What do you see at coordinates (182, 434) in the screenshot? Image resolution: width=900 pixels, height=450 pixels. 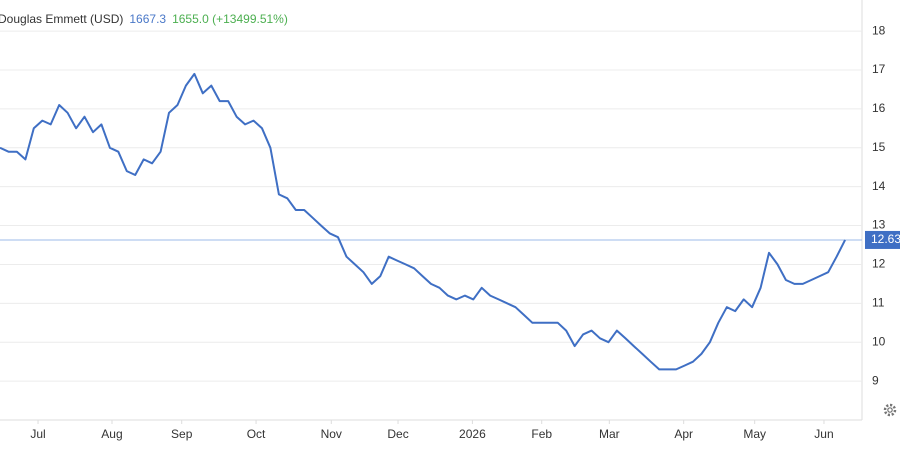 I see `x-tick-label: Sep` at bounding box center [182, 434].